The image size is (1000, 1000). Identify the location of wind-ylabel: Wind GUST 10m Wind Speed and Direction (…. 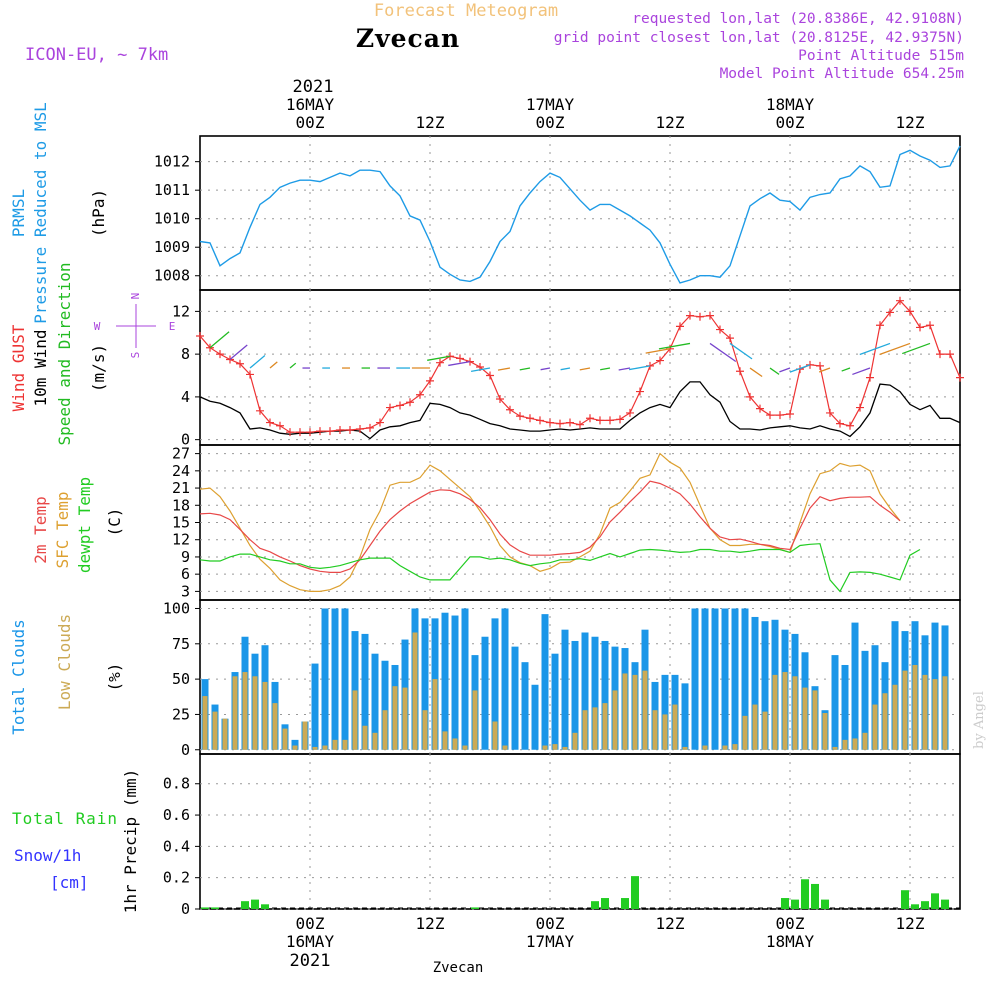
(58, 353).